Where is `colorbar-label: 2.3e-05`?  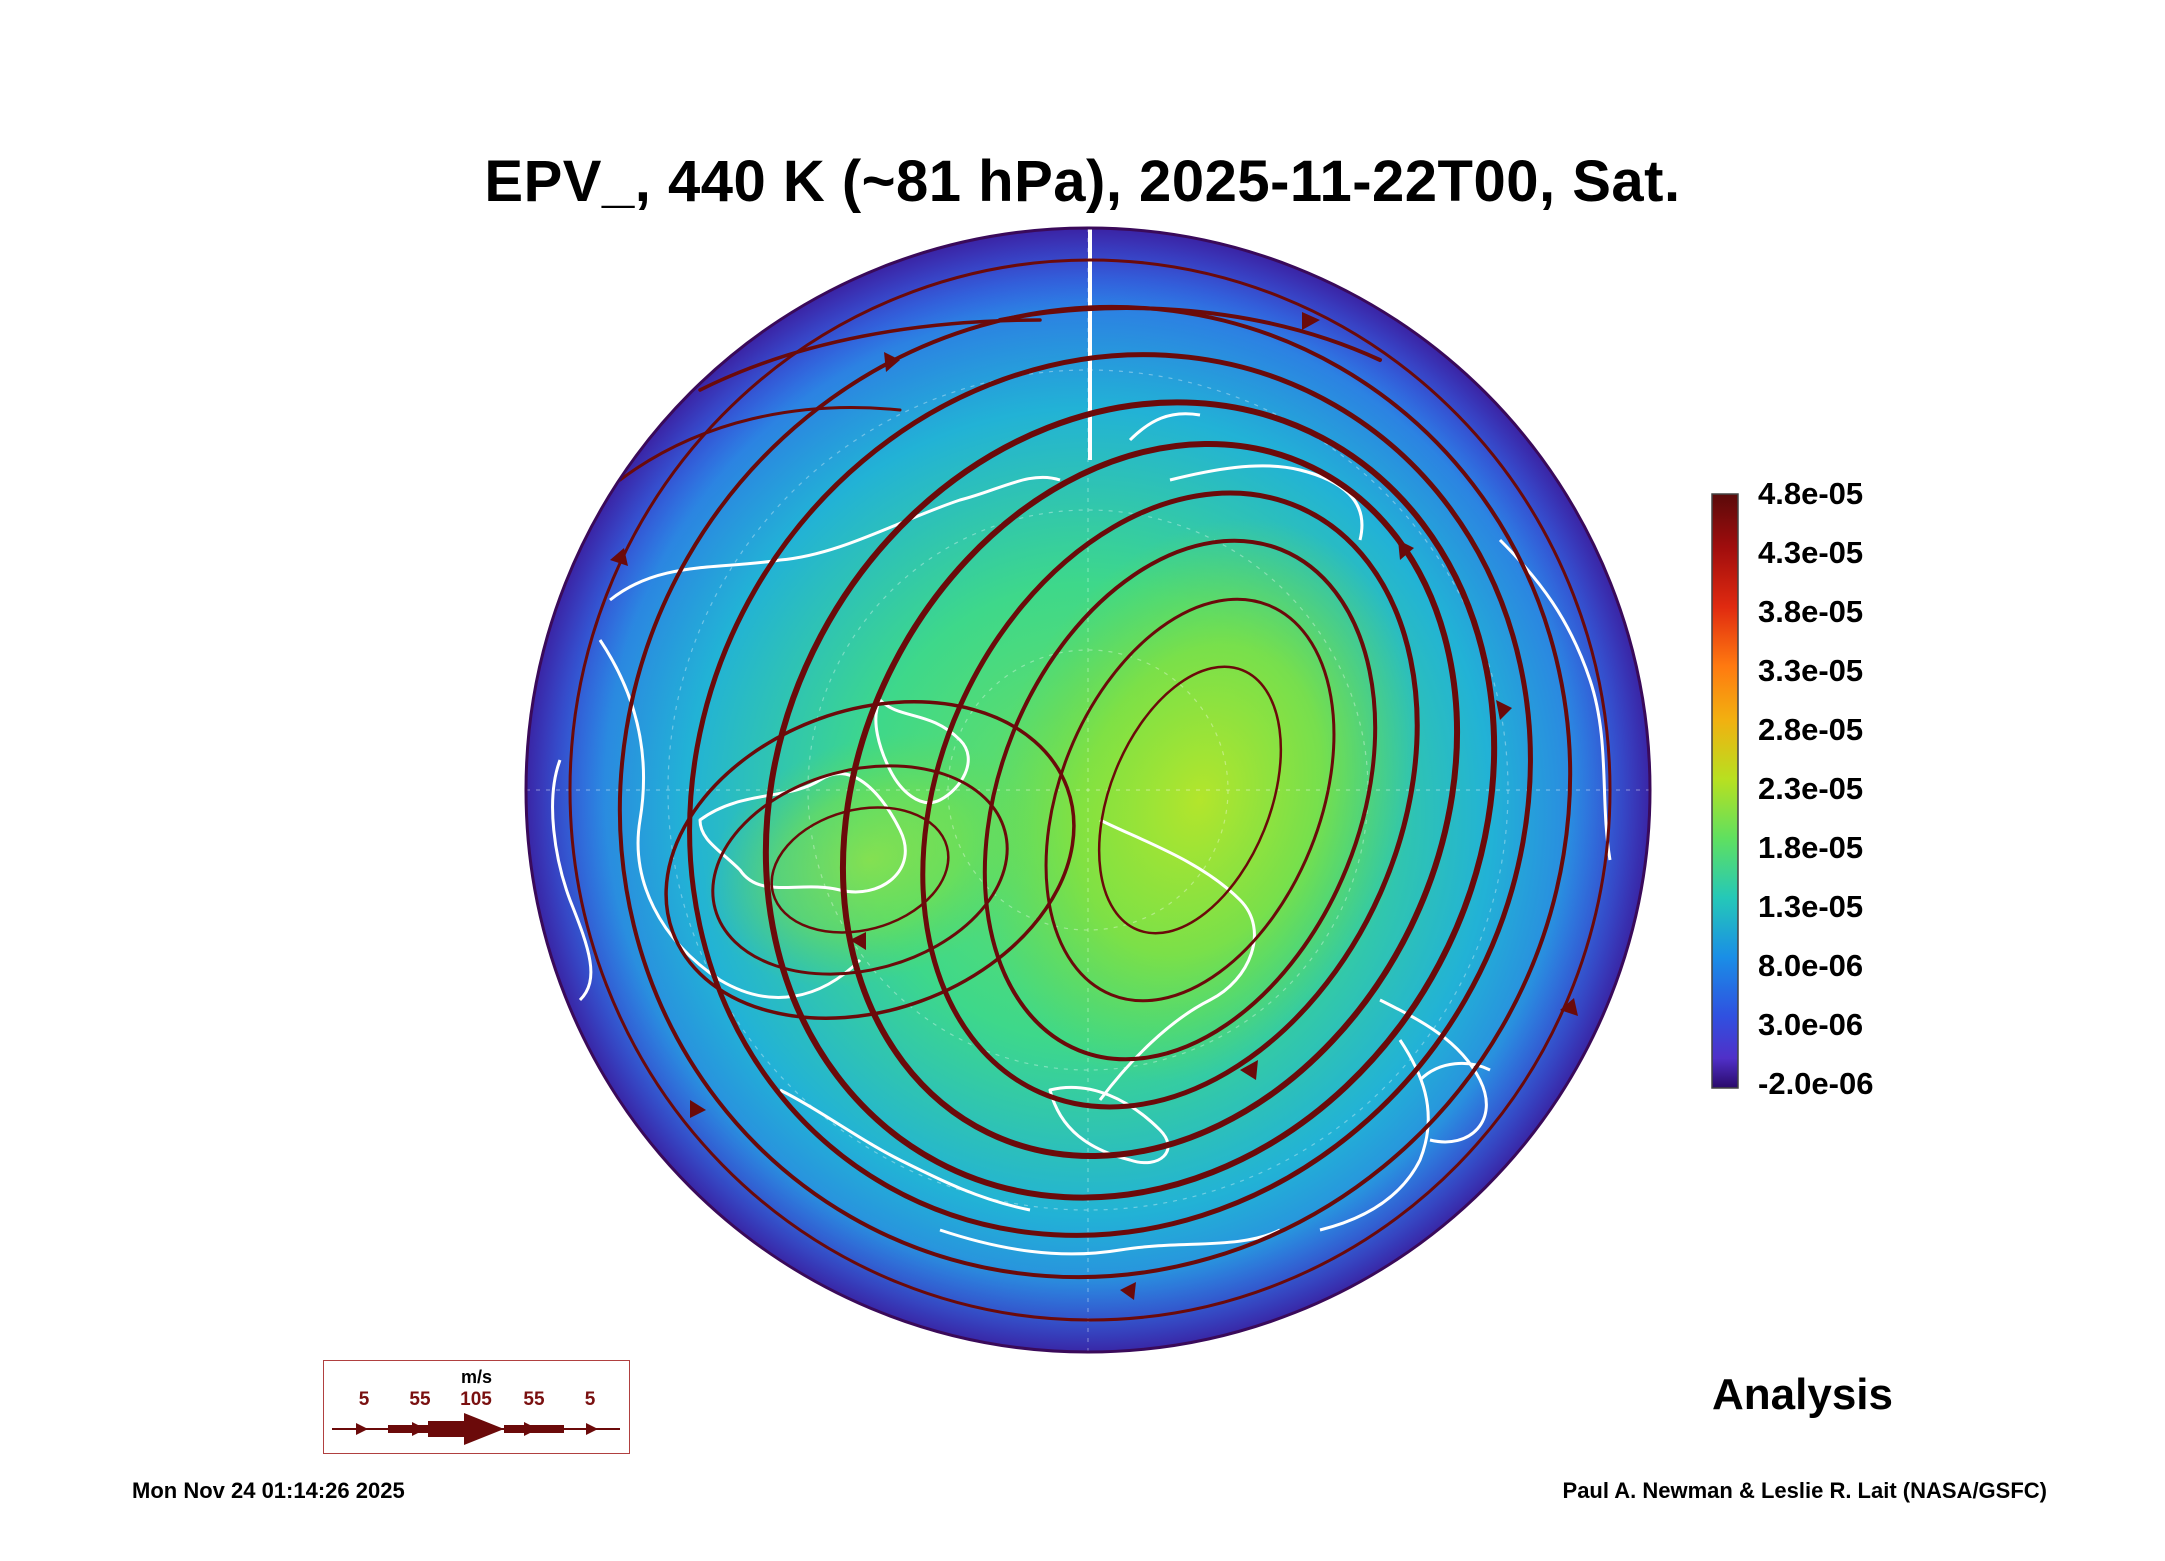 colorbar-label: 2.3e-05 is located at coordinates (1811, 788).